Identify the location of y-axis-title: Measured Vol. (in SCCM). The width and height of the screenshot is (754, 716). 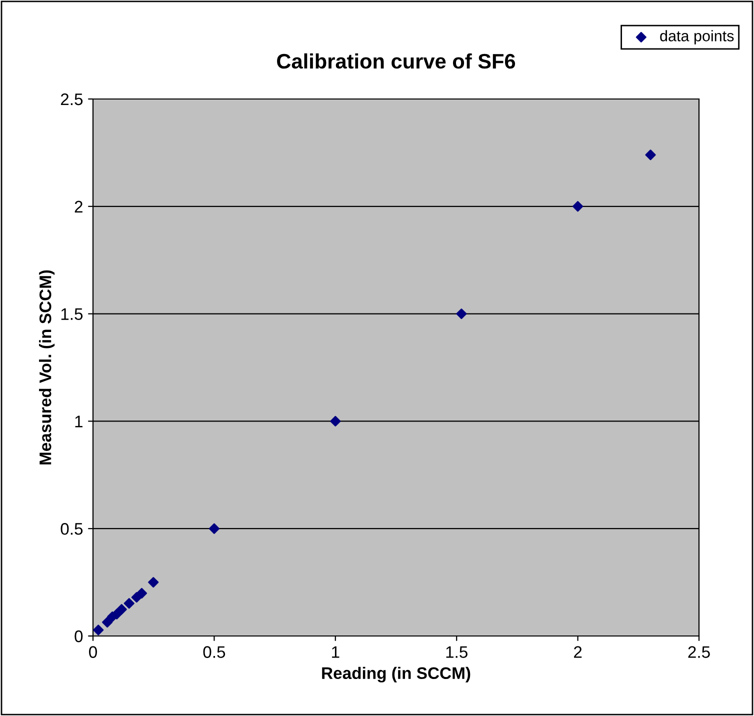
(47, 367).